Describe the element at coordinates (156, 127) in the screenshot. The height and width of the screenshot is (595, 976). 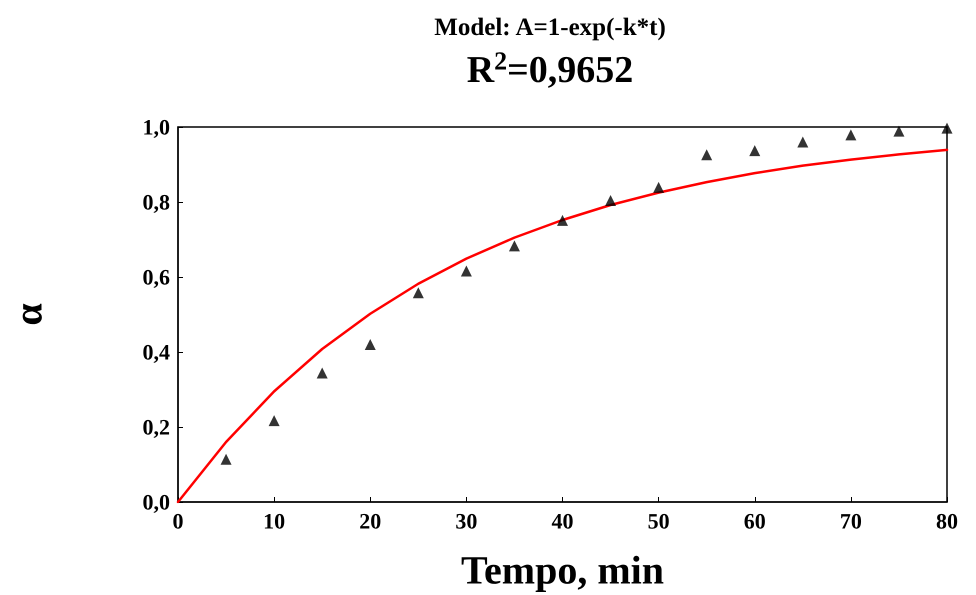
I see `y-tick-label: 1,0` at that location.